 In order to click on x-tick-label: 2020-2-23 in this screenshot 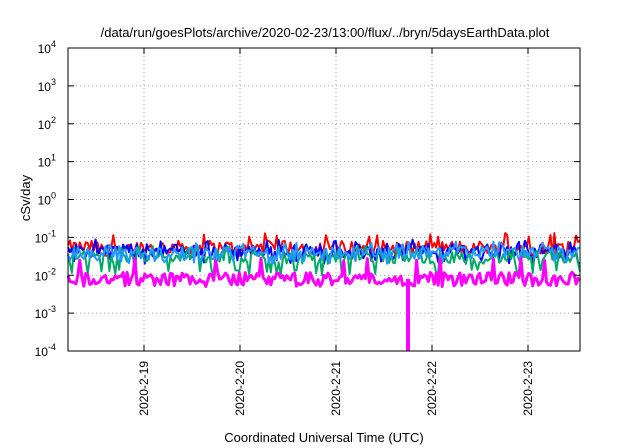, I will do `click(528, 388)`.